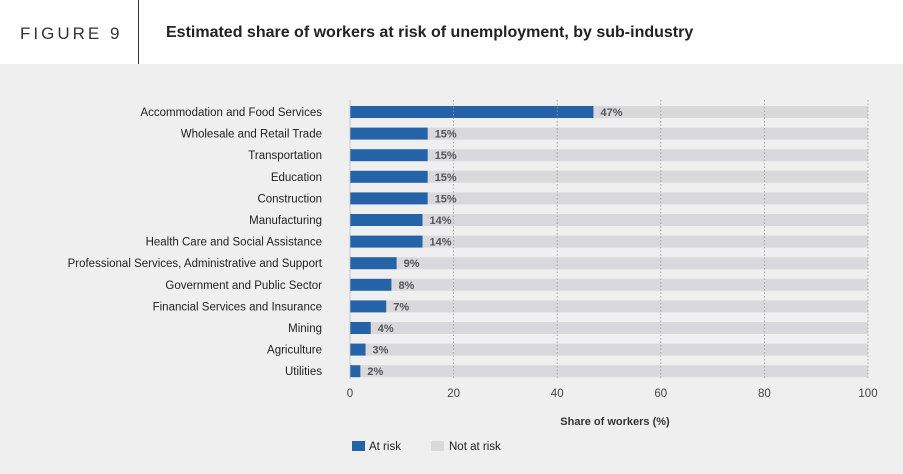 The width and height of the screenshot is (903, 474). Describe the element at coordinates (615, 422) in the screenshot. I see `x-axis-title: Share of workers (%)` at that location.